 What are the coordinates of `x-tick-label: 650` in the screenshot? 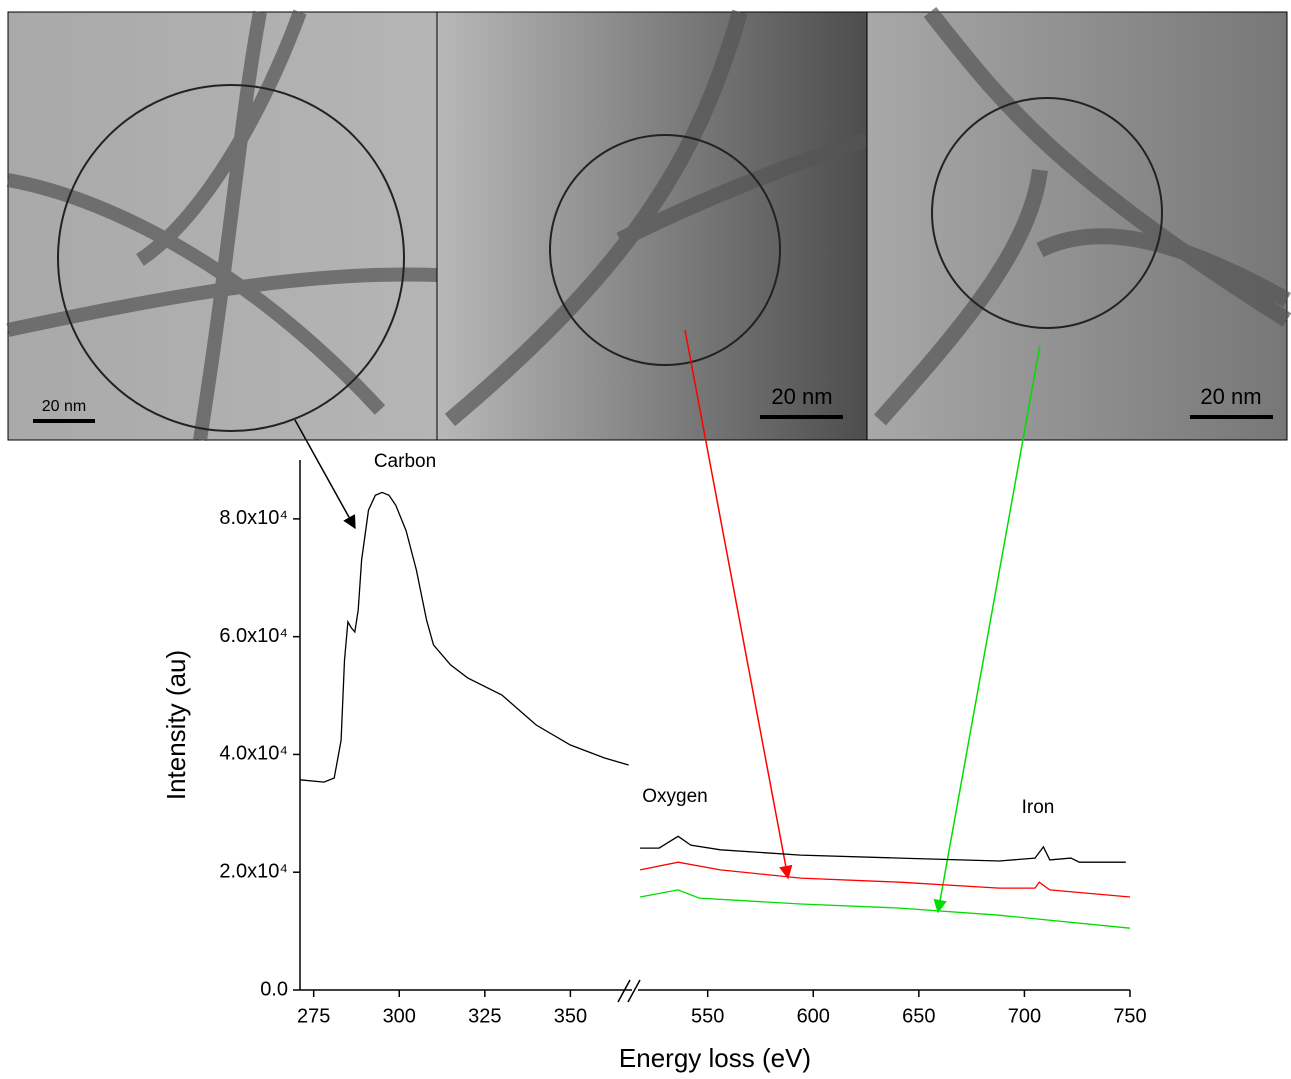 It's located at (918, 1016).